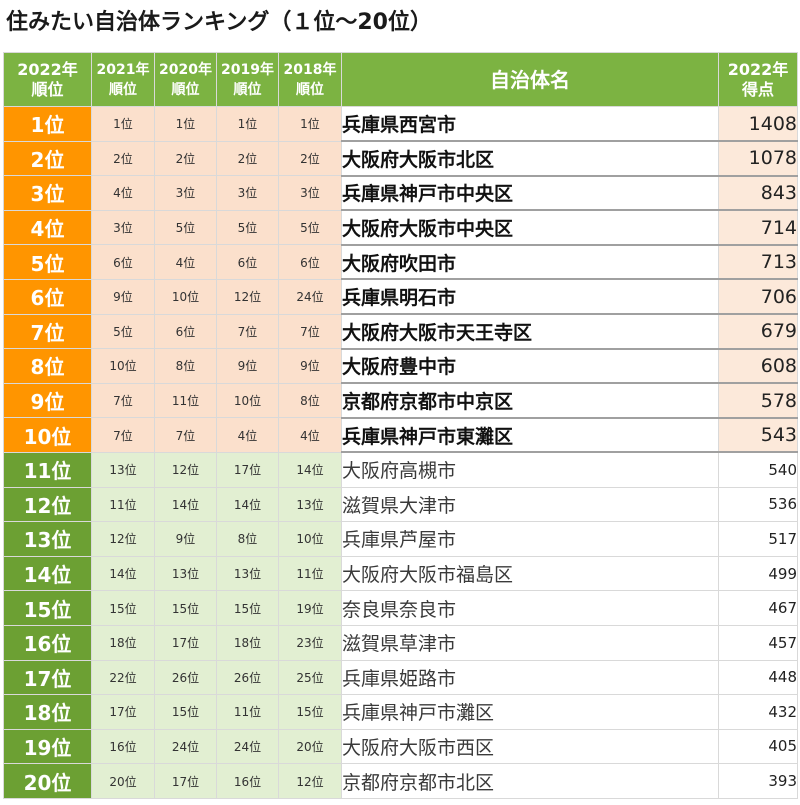 Image resolution: width=800 pixels, height=805 pixels. Describe the element at coordinates (185, 158) in the screenshot. I see `rank-2020-cell: 2位` at that location.